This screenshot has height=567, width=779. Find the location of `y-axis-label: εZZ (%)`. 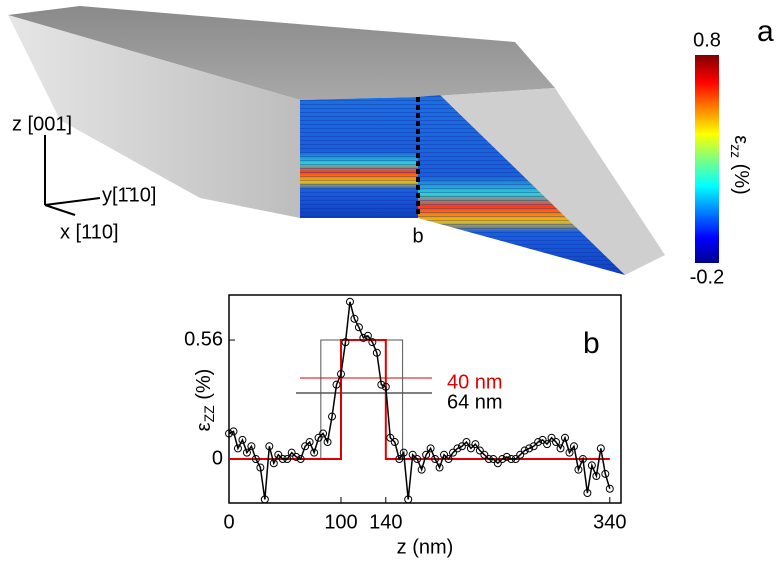

y-axis-label: εZZ (%) is located at coordinates (204, 400).